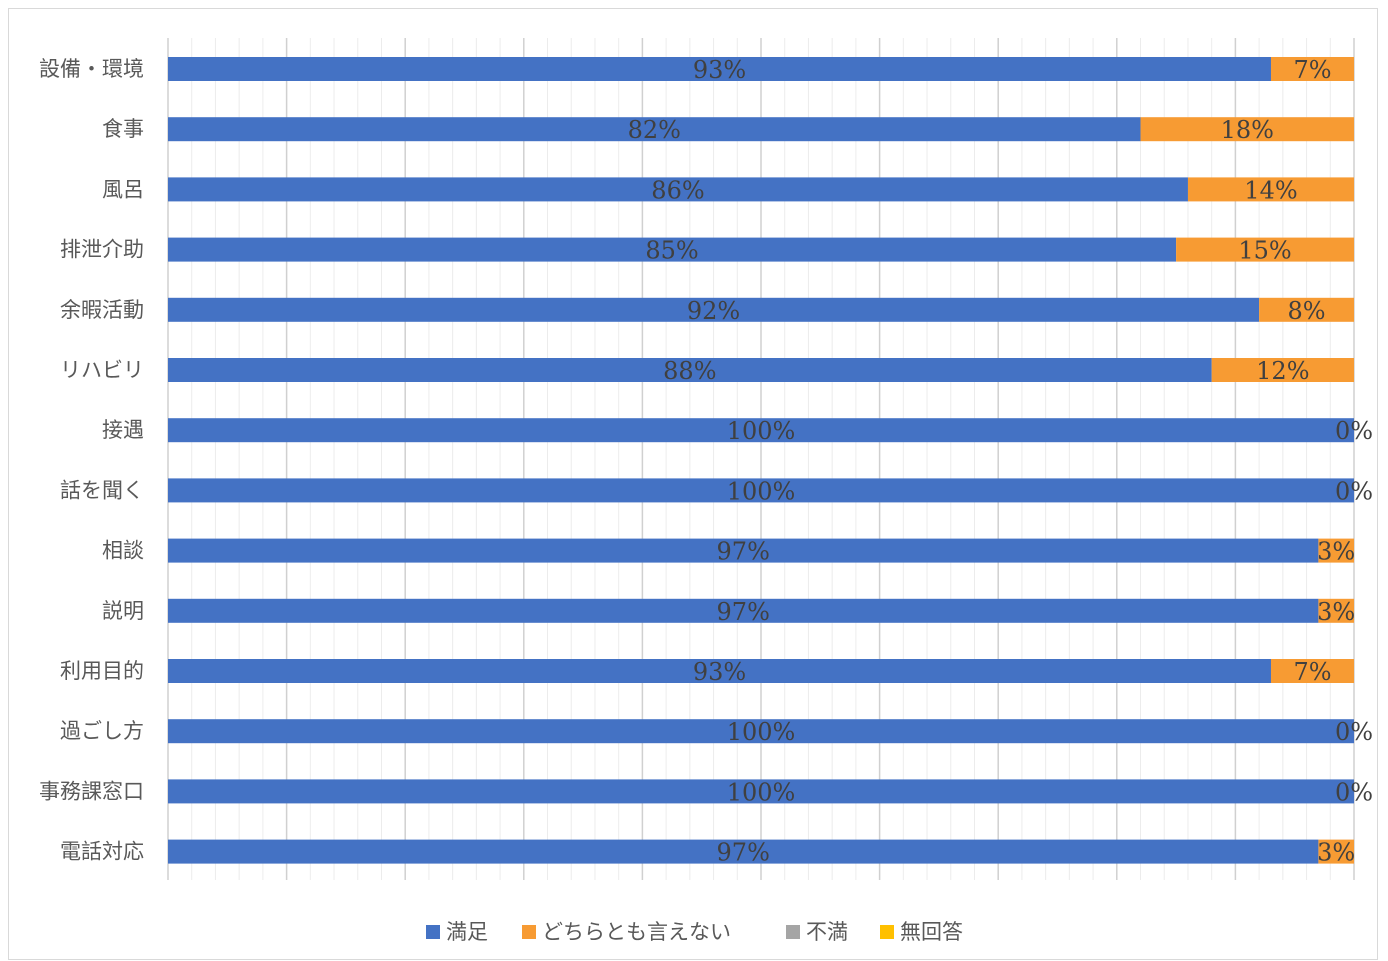  Describe the element at coordinates (123, 551) in the screenshot. I see `category-label: 相談` at that location.